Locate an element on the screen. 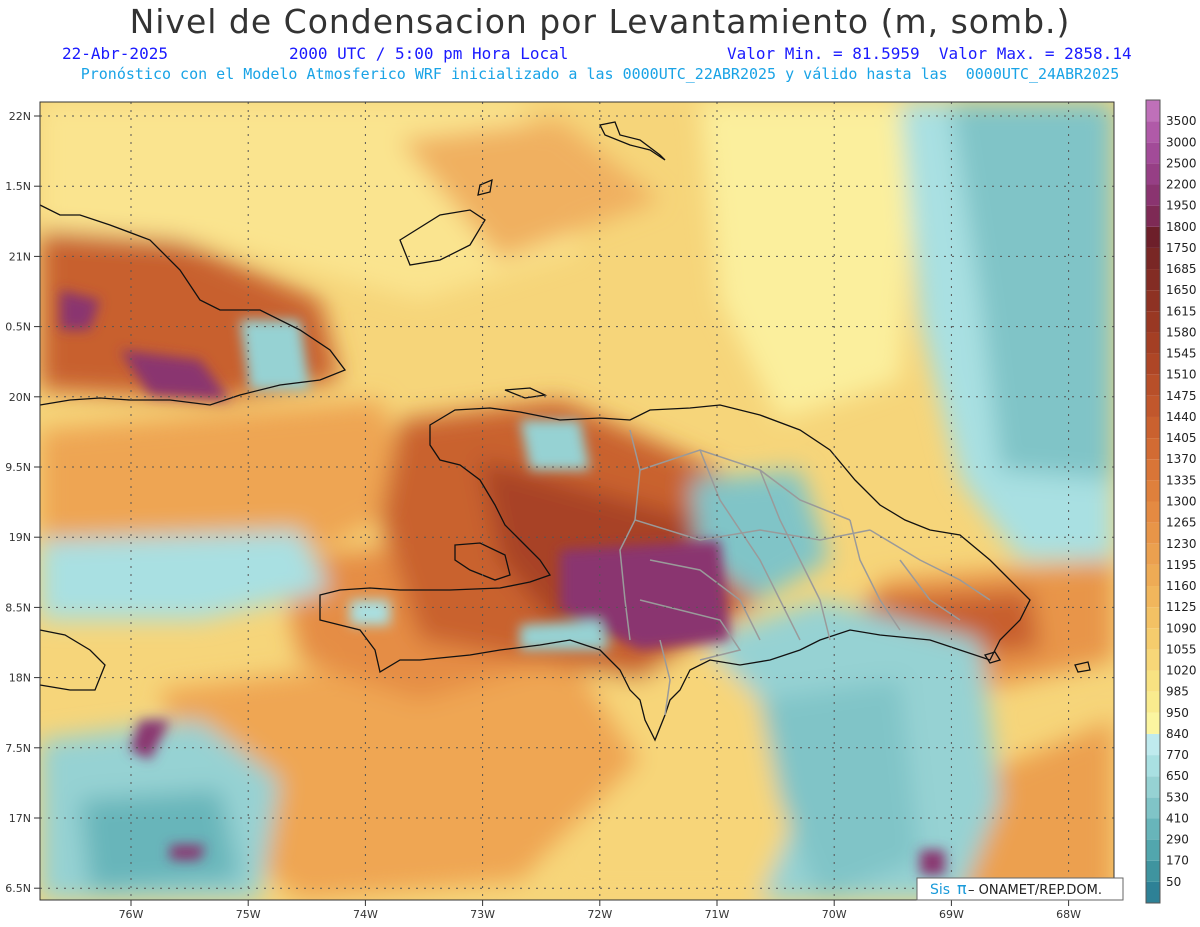  legend-level-label: 1230 is located at coordinates (1181, 544).